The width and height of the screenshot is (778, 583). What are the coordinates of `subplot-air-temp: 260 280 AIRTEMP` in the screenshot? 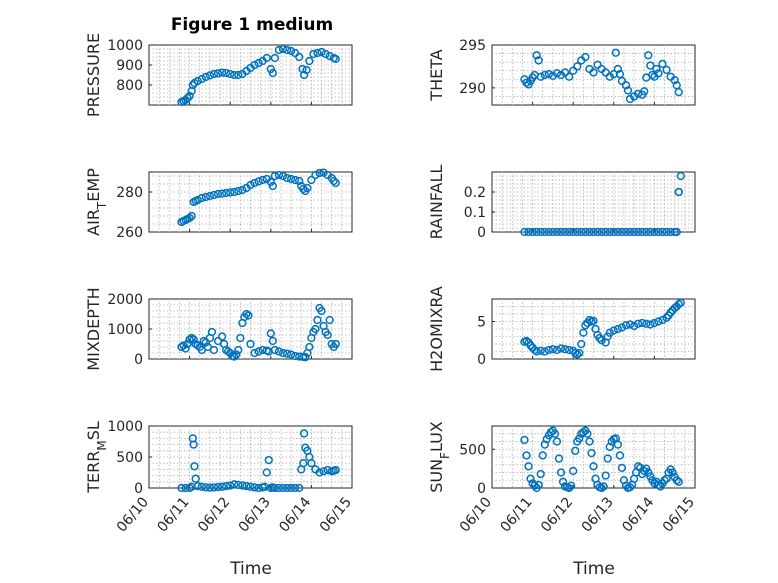 It's located at (218, 204).